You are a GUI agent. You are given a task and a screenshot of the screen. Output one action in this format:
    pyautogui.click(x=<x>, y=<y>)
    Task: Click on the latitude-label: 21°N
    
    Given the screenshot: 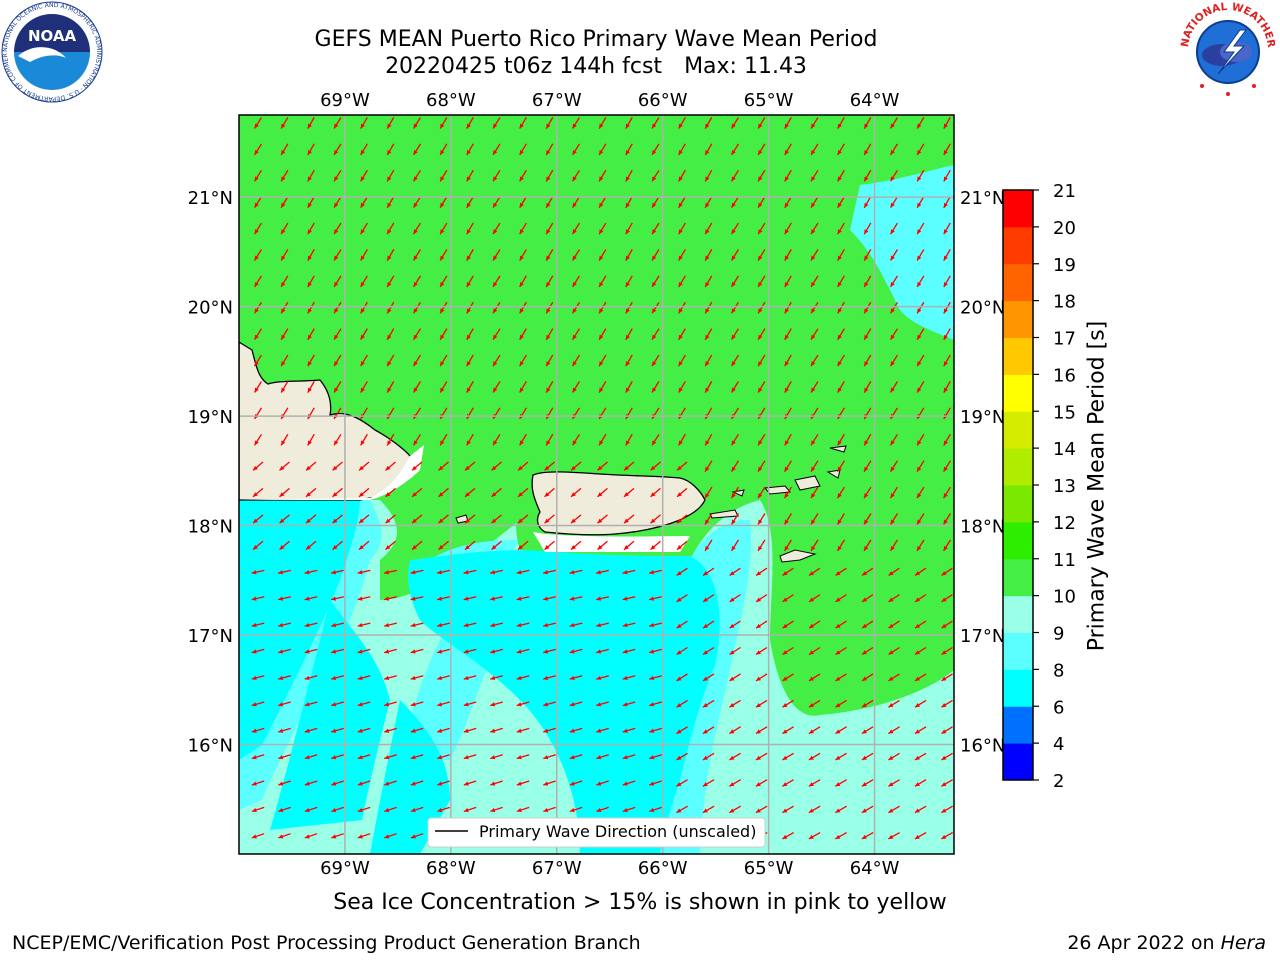 What is the action you would take?
    pyautogui.click(x=982, y=198)
    